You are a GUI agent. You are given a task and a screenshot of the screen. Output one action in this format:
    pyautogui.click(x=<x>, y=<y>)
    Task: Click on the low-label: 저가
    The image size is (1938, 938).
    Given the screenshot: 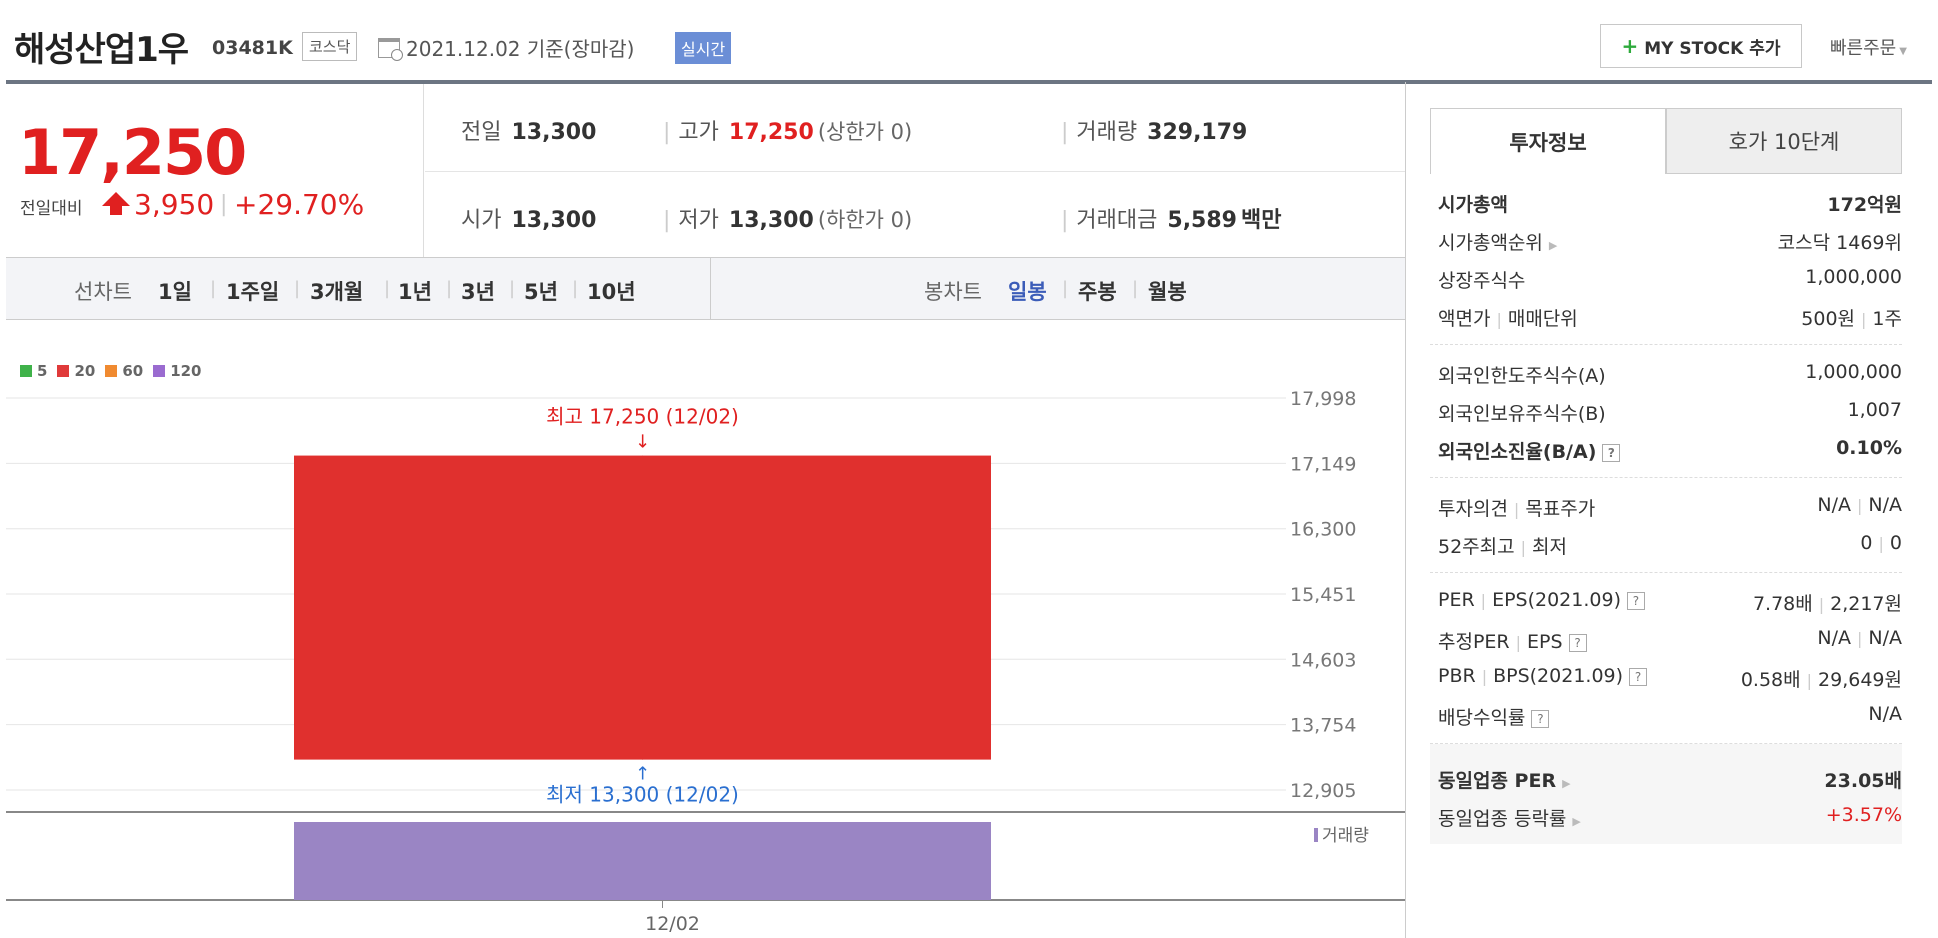 What is the action you would take?
    pyautogui.click(x=698, y=220)
    